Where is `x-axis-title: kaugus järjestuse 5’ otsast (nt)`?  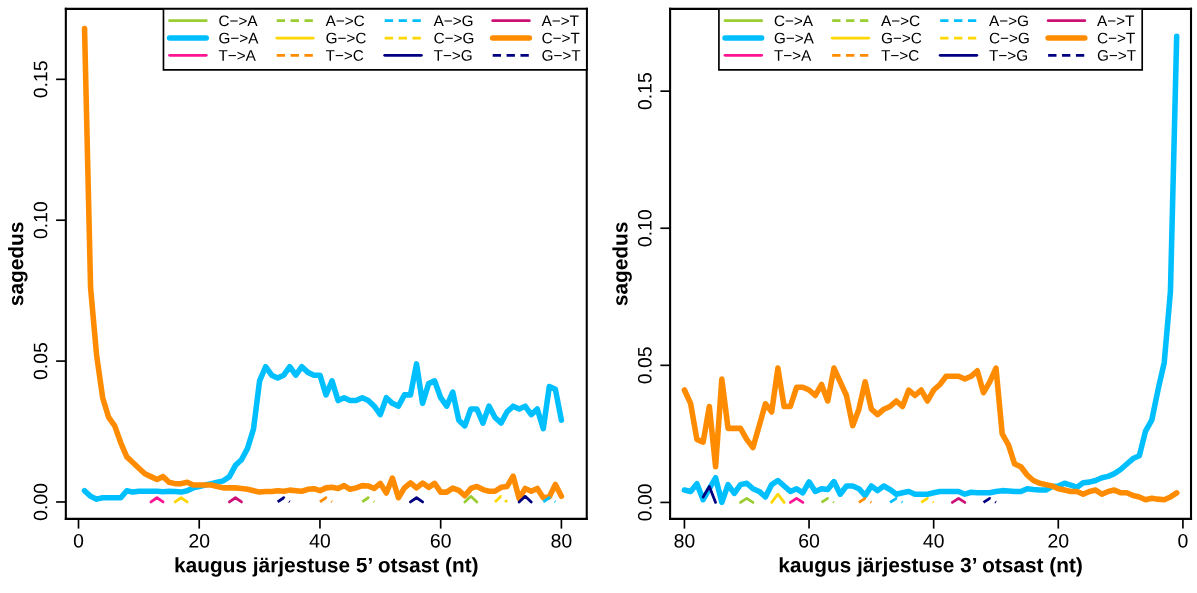 x-axis-title: kaugus järjestuse 5’ otsast (nt) is located at coordinates (326, 567).